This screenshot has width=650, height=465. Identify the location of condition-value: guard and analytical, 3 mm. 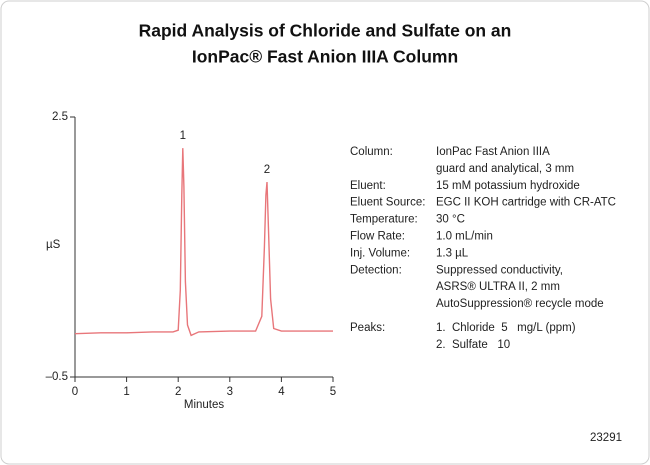
(505, 169).